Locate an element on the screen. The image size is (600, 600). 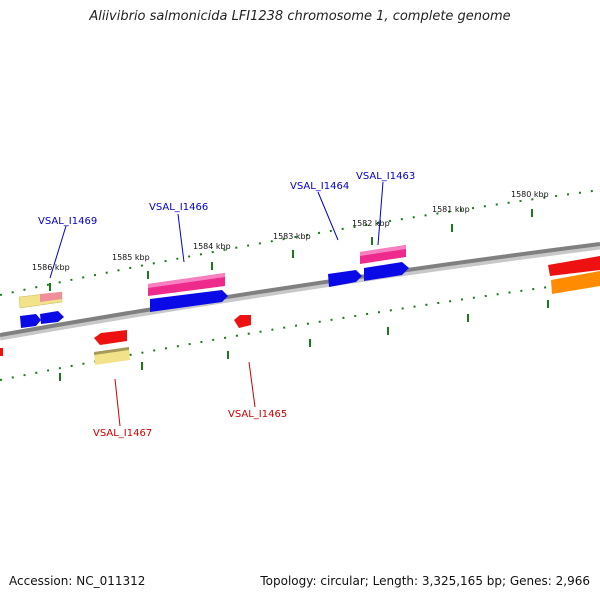
tick-label: 1584 kbp is located at coordinates (212, 246).